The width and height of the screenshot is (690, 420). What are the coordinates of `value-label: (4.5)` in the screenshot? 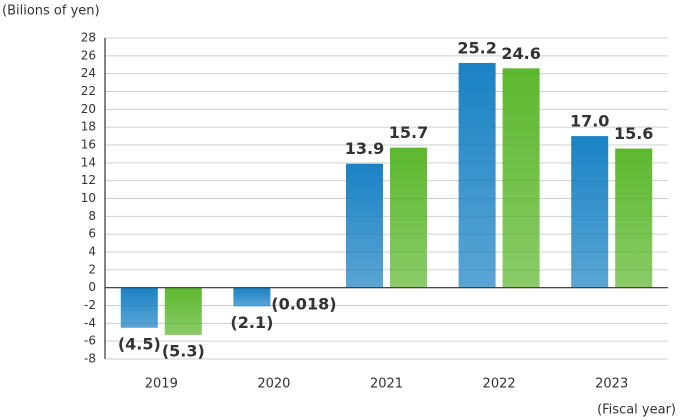 It's located at (139, 343).